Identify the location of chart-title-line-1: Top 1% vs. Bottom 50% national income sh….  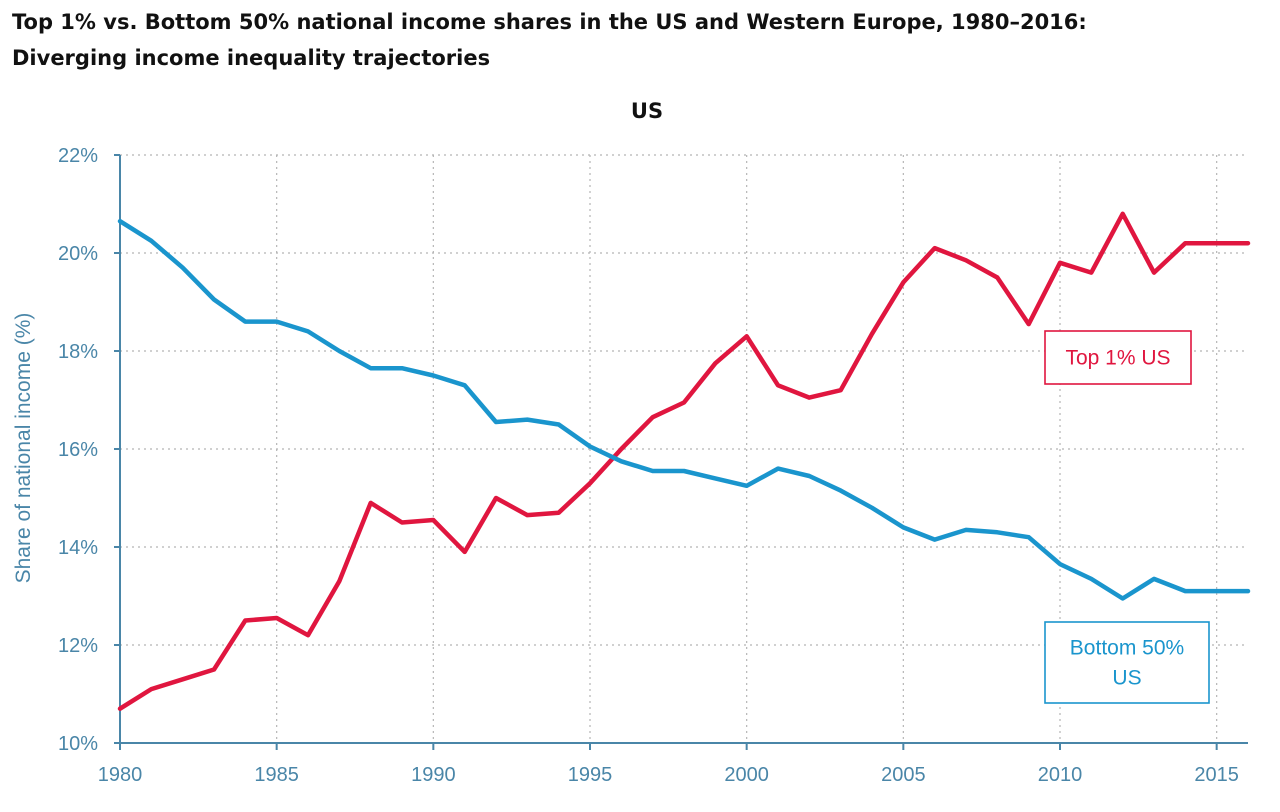
(549, 22).